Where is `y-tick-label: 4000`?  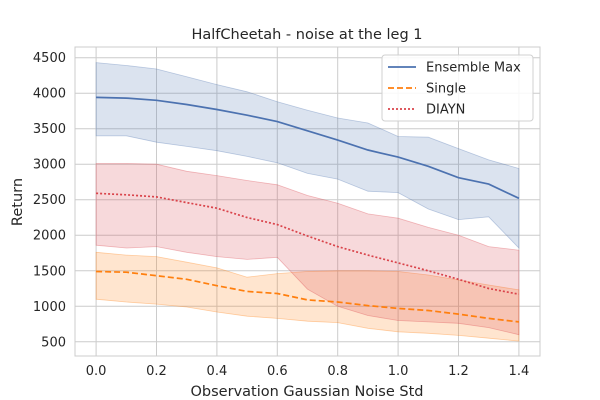 y-tick-label: 4000 is located at coordinates (49, 94).